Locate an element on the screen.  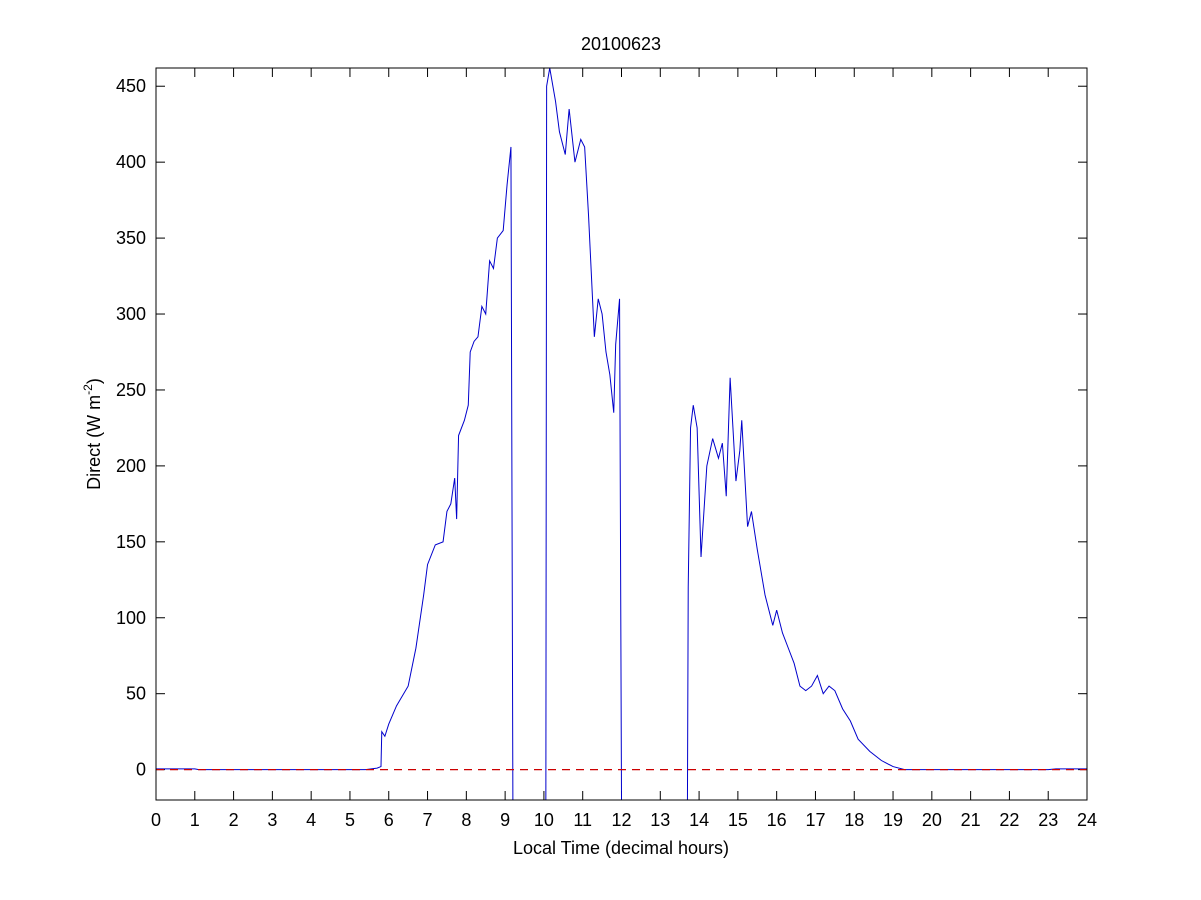
x-tick-label: 21 is located at coordinates (971, 820).